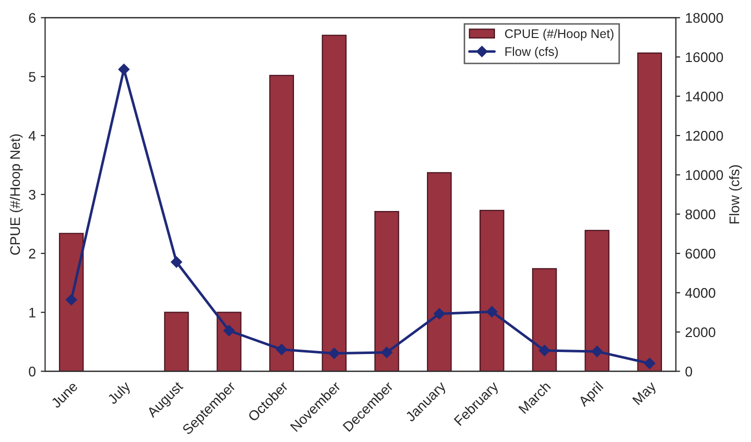  What do you see at coordinates (32, 195) in the screenshot?
I see `y-tick-label: 3` at bounding box center [32, 195].